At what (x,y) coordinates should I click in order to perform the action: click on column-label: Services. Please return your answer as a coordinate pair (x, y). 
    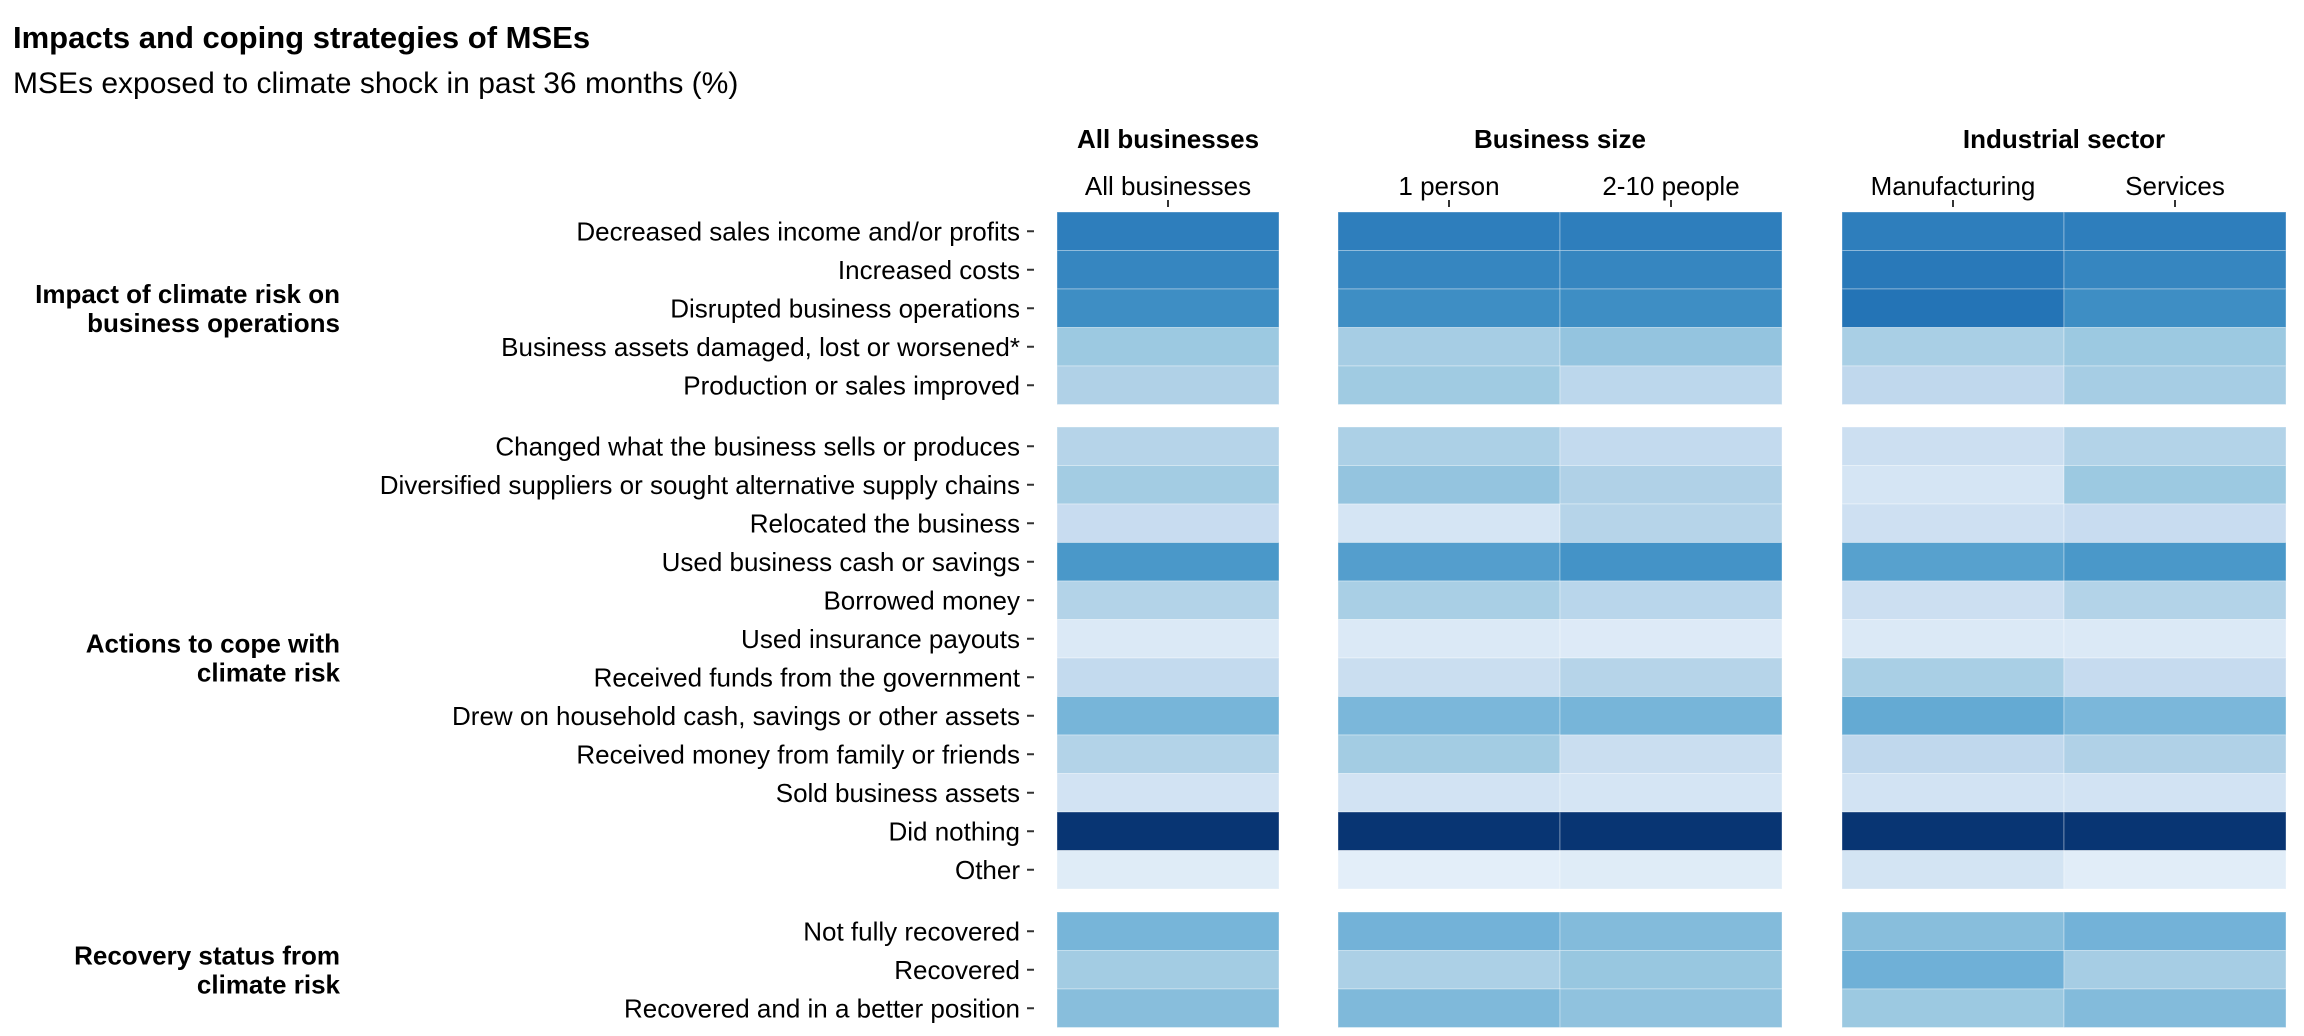
    Looking at the image, I should click on (2175, 186).